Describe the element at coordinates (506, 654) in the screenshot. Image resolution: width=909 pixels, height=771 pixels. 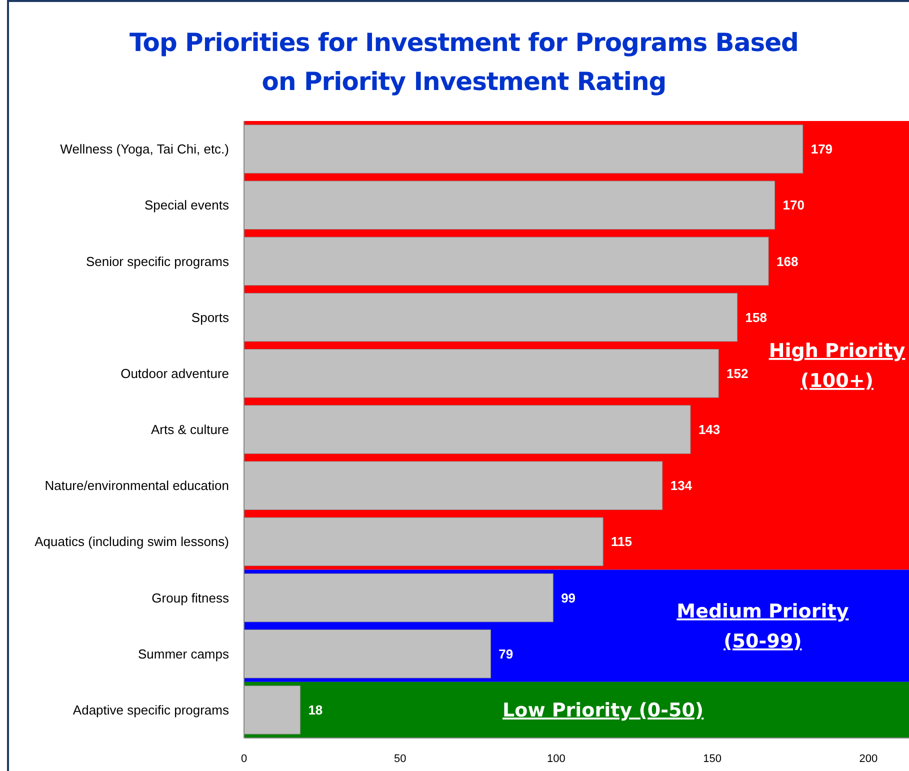
I see `data-label: 79` at that location.